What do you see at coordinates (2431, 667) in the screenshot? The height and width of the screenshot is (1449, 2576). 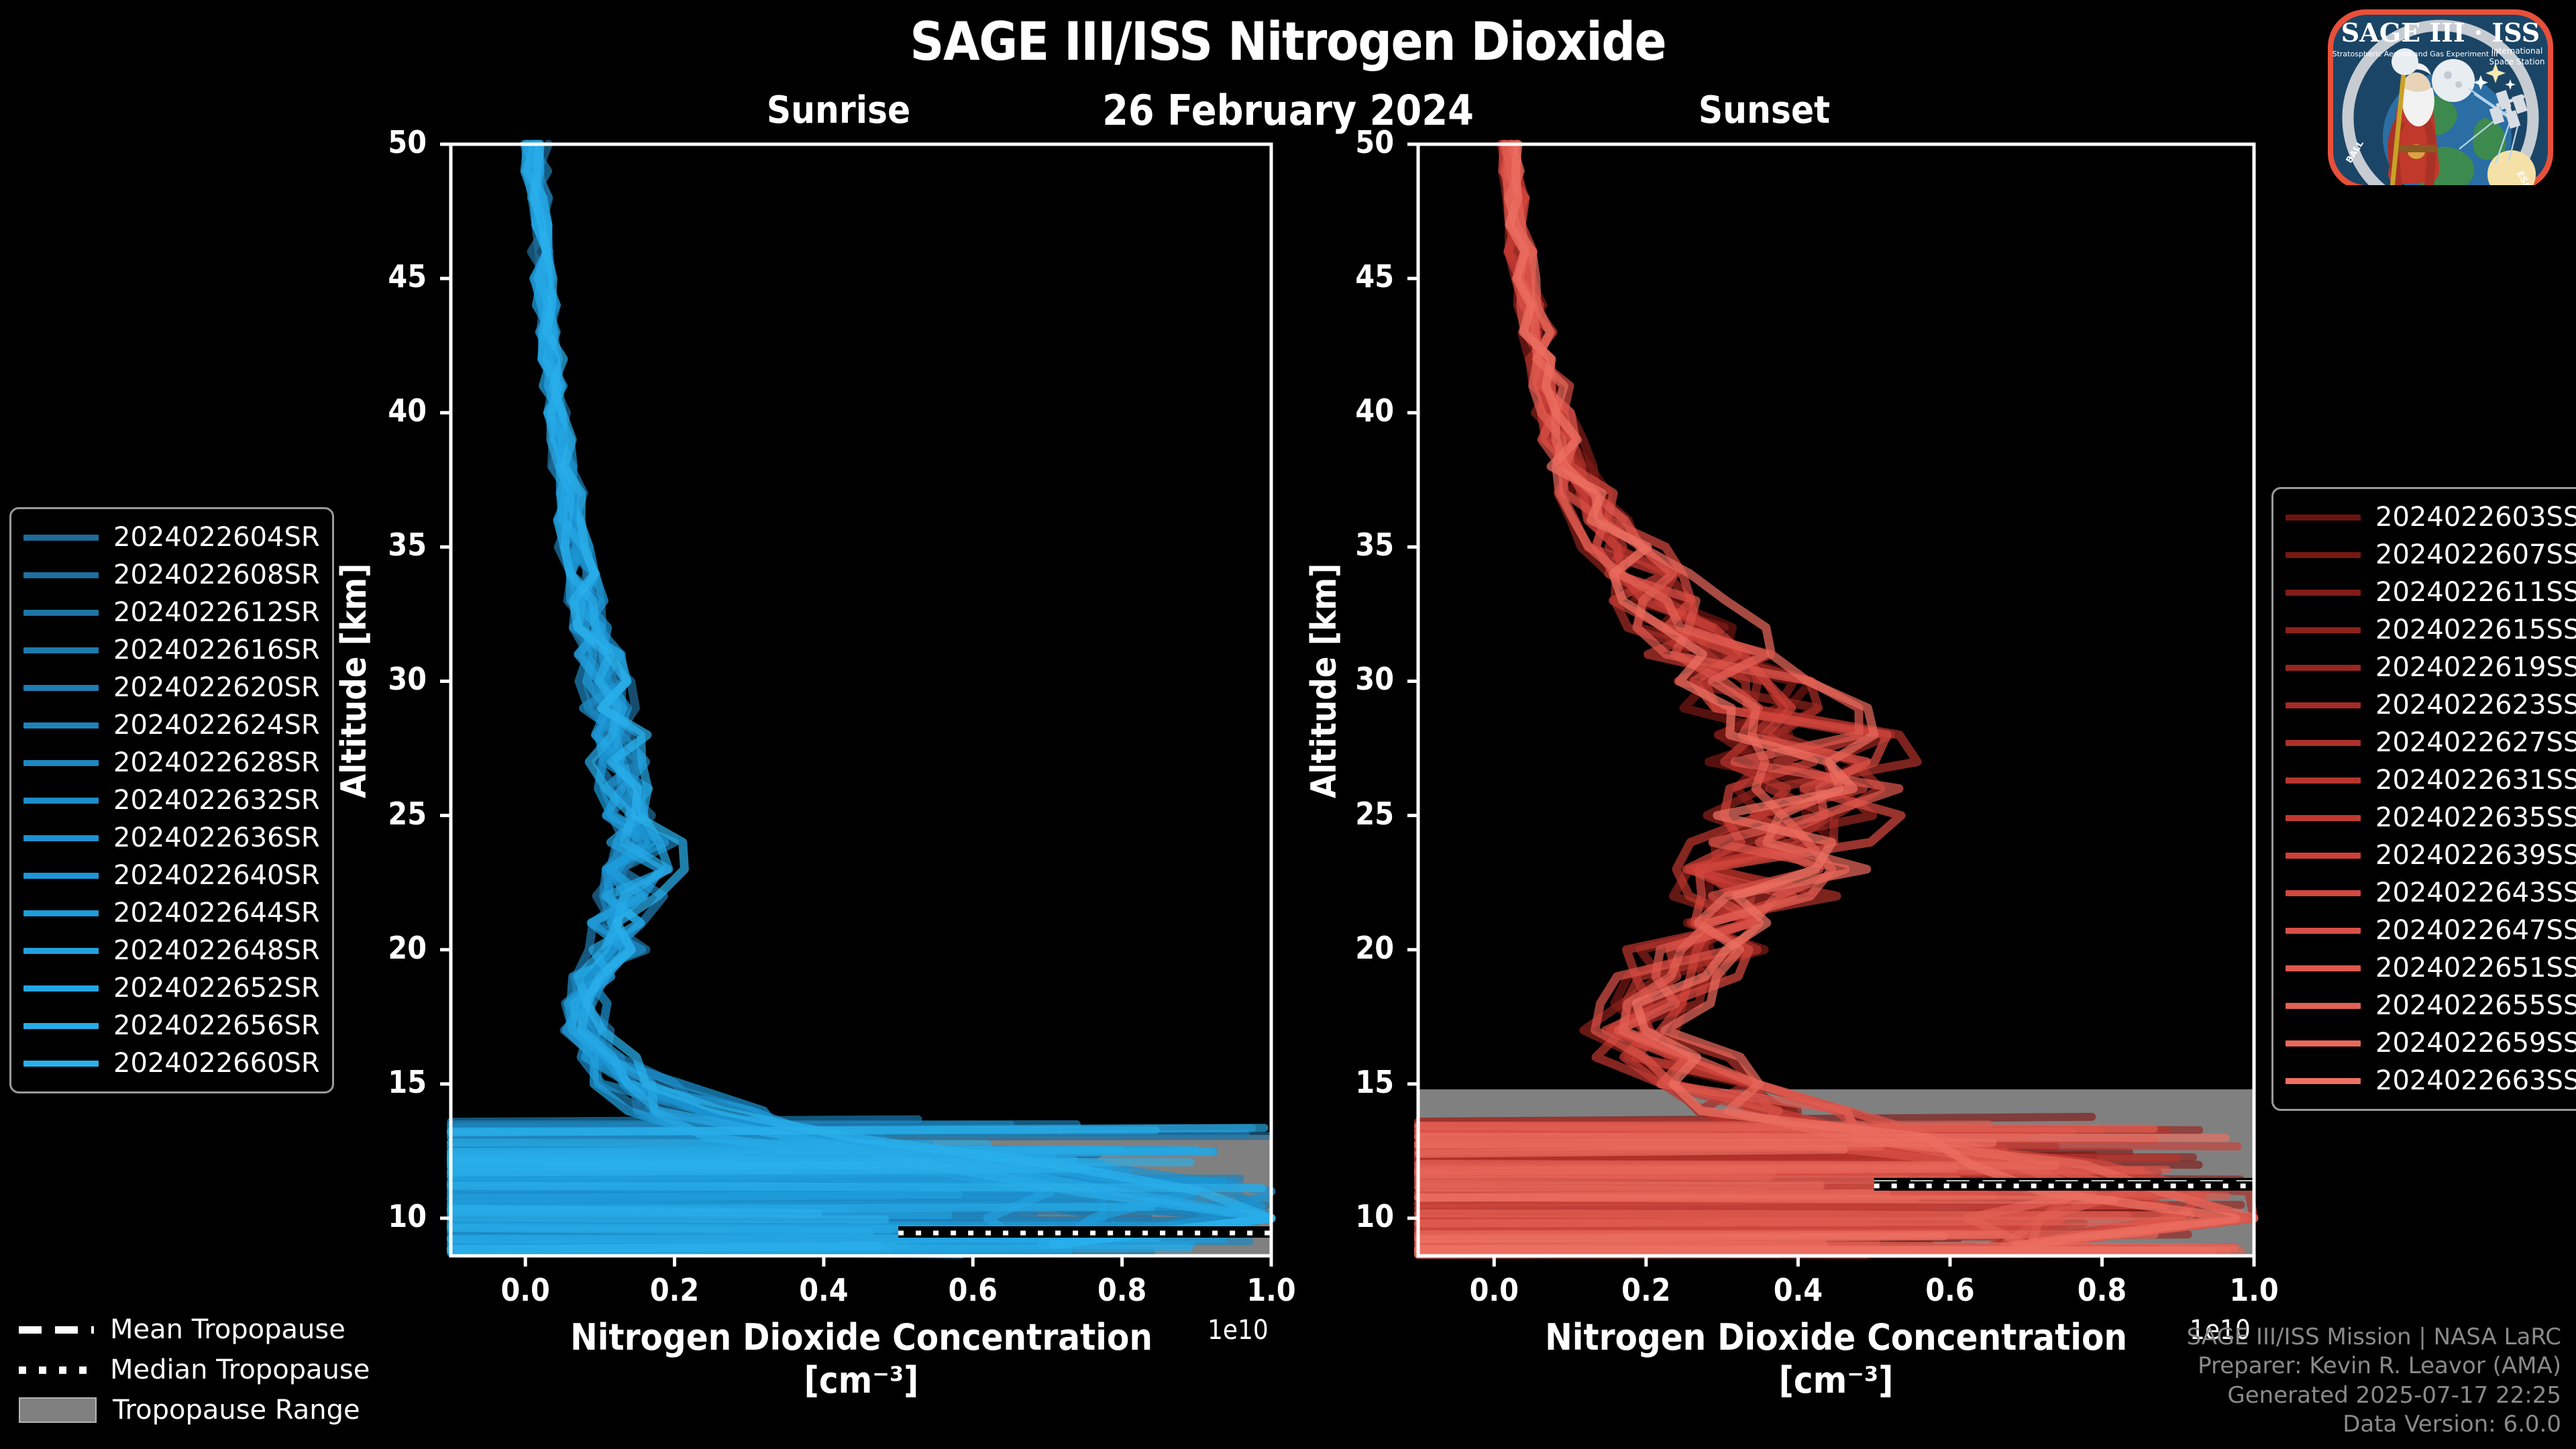 I see `legend-item: 2024022619SS` at bounding box center [2431, 667].